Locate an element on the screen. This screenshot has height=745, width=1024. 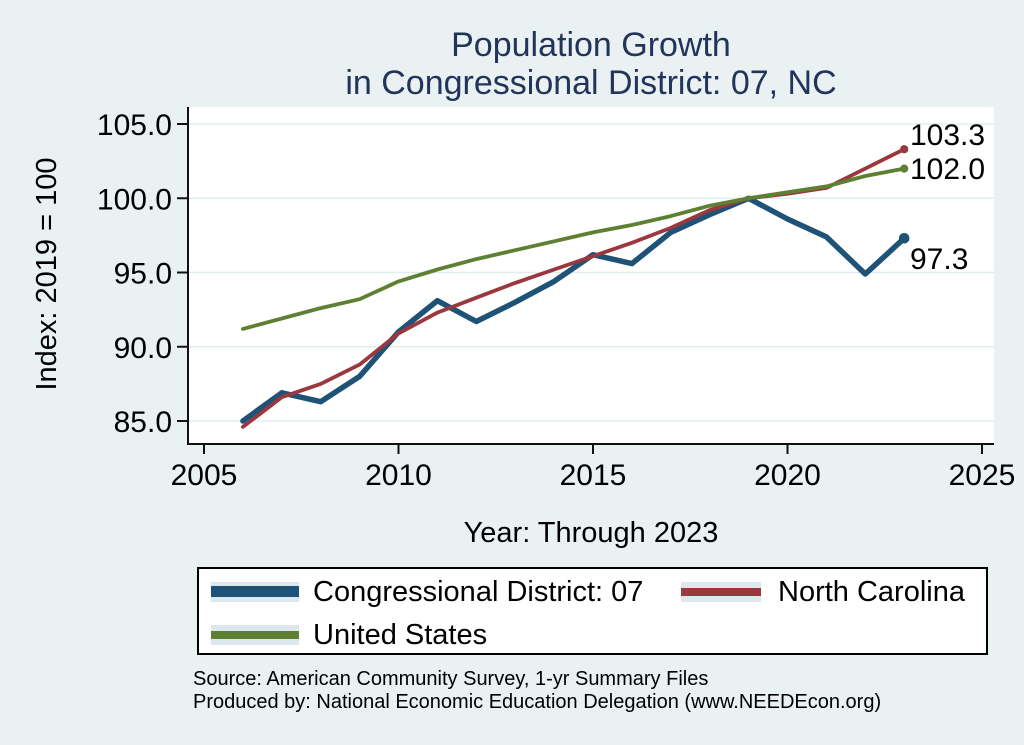
series-endpoint-cd07 is located at coordinates (904, 238).